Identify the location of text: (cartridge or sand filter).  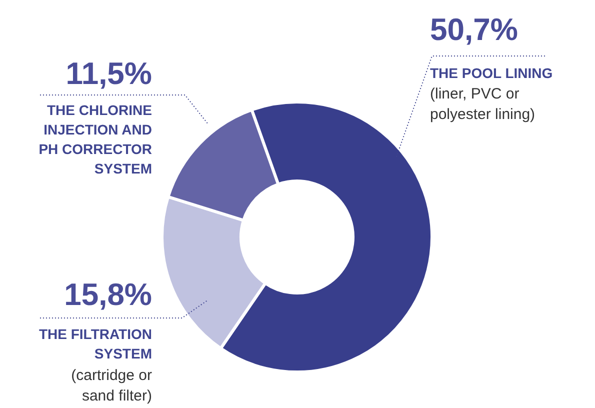
(111, 385).